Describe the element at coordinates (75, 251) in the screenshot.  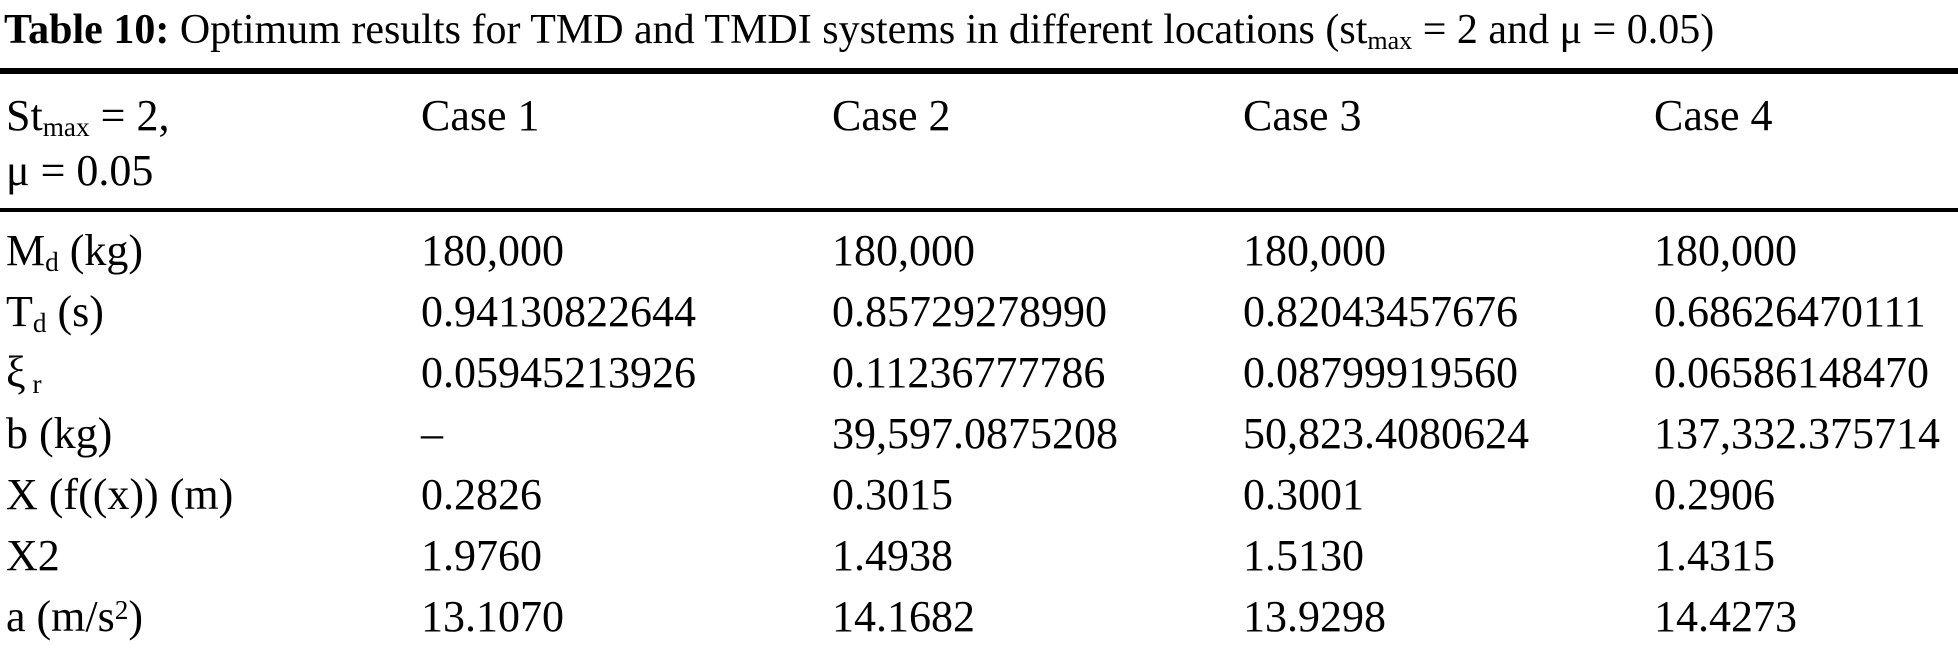
I see `row-label: Md (kg)` at that location.